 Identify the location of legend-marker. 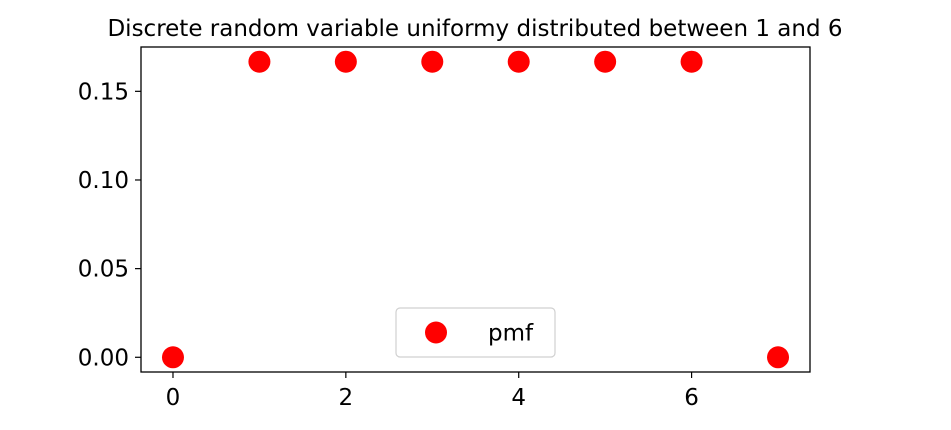
(436, 332).